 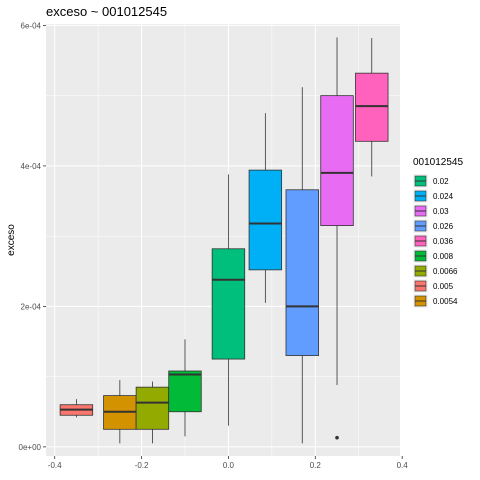 What do you see at coordinates (443, 226) in the screenshot?
I see `legend-label: 0.026` at bounding box center [443, 226].